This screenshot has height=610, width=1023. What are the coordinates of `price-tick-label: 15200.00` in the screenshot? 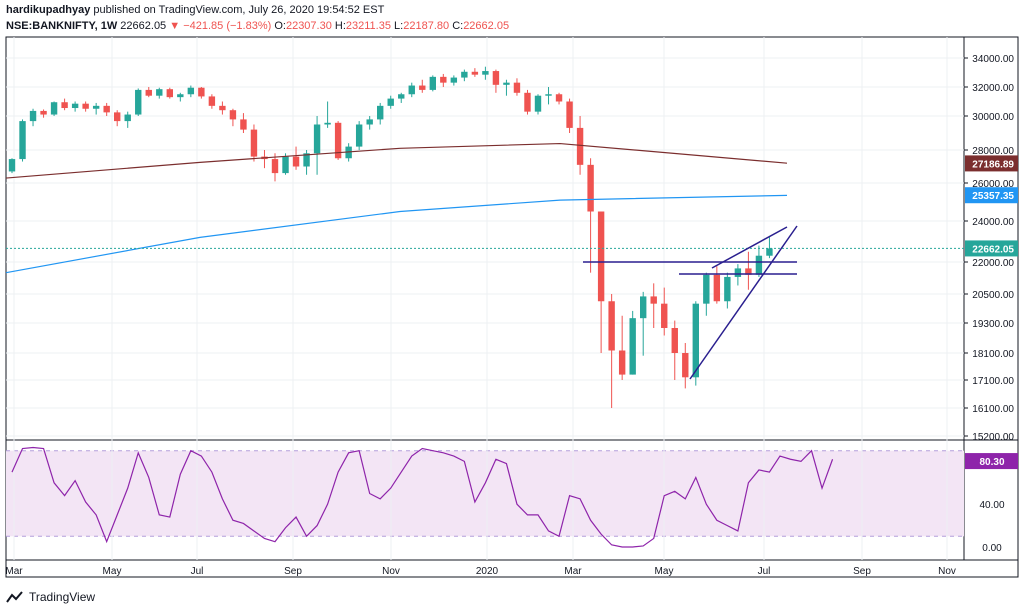 It's located at (993, 437).